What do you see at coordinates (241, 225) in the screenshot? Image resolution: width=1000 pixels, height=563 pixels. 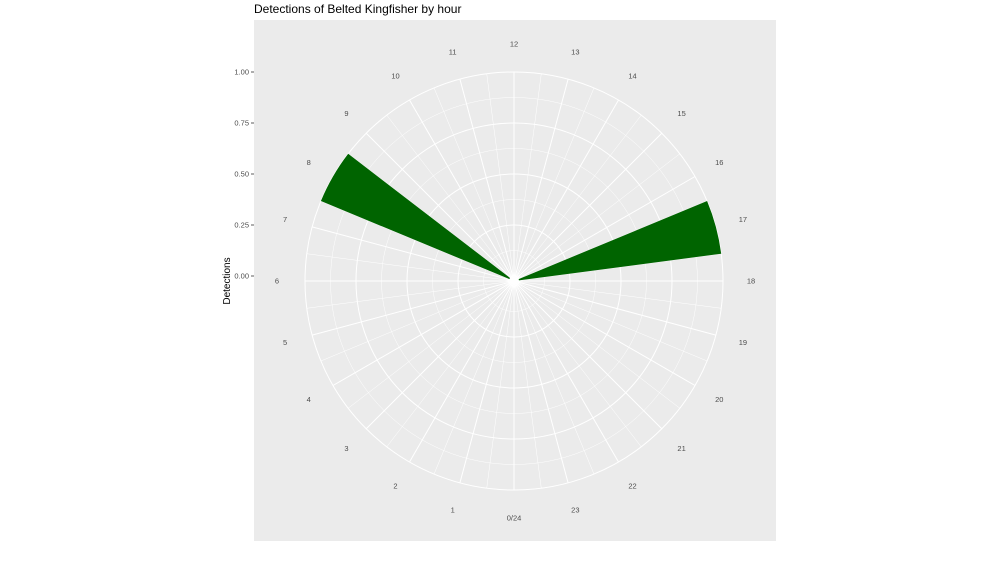 I see `y-tick-label: 0.25` at bounding box center [241, 225].